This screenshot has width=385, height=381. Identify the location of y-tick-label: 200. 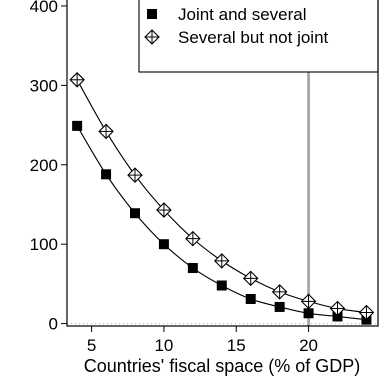
(44, 165).